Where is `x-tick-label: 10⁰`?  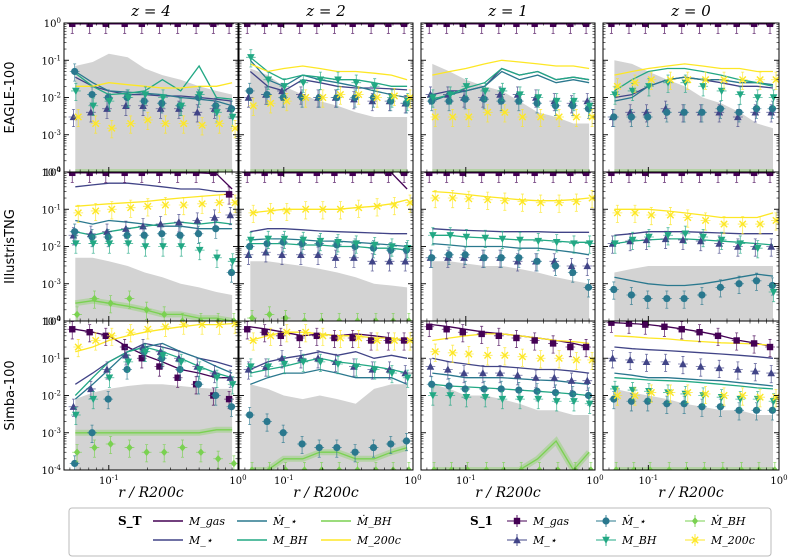
x-tick-label: 10⁰ is located at coordinates (237, 480).